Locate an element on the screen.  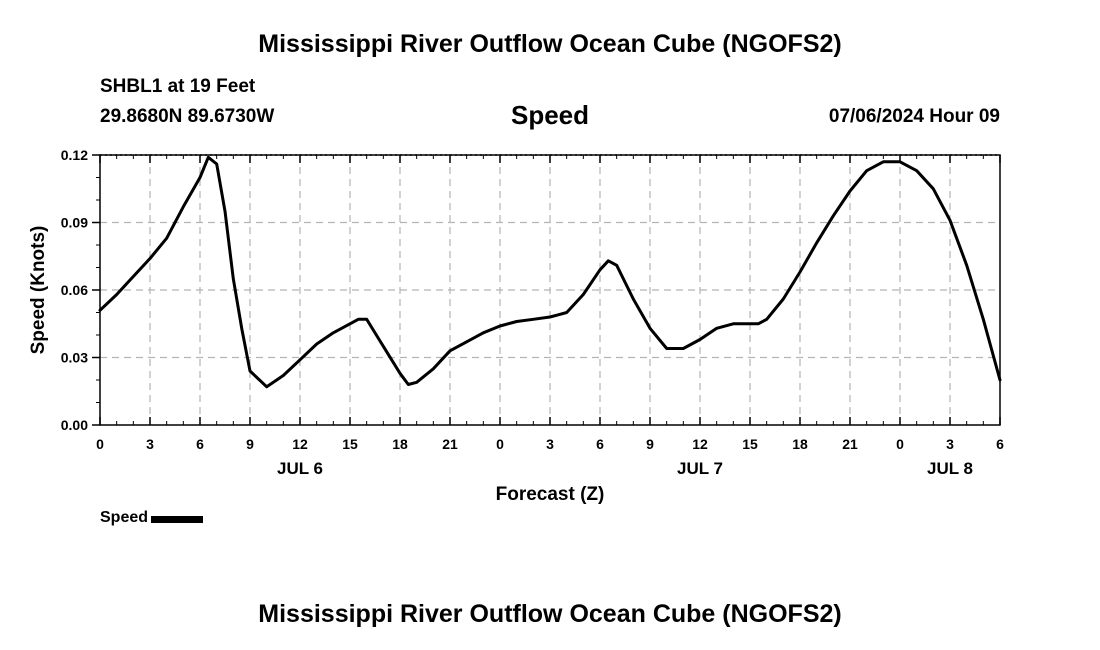
chart-legend: Speed is located at coordinates (152, 518).